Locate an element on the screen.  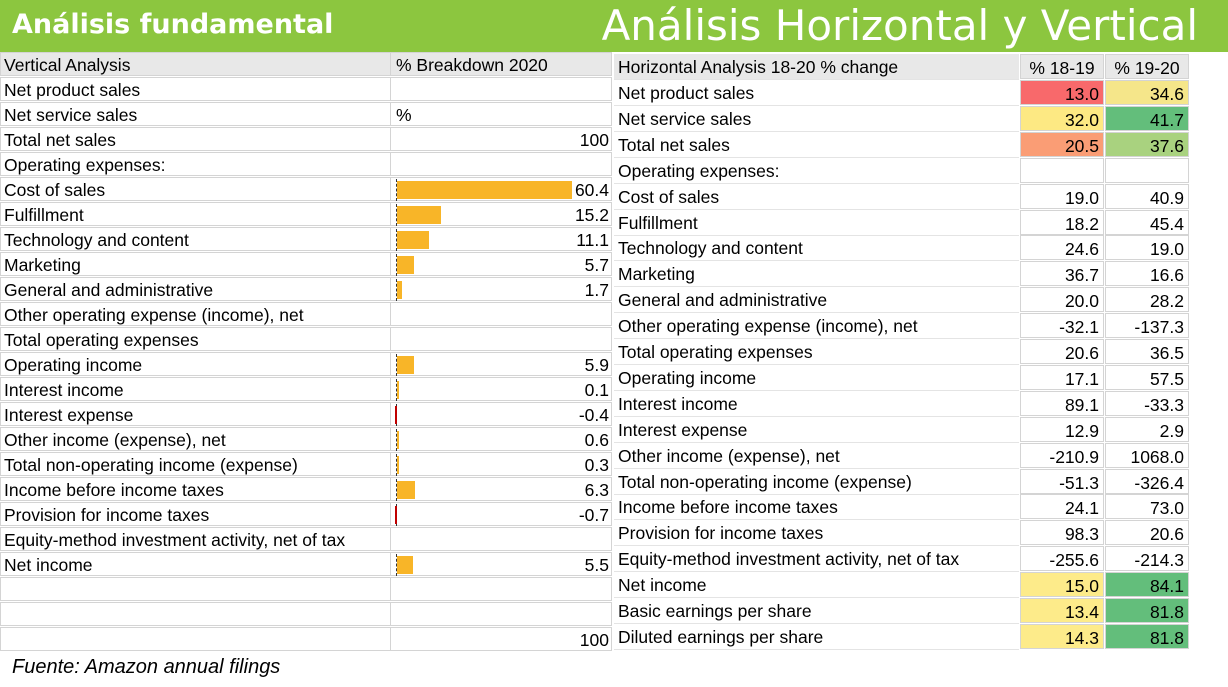
horizontal-row-label: Income before income taxes is located at coordinates (816, 507).